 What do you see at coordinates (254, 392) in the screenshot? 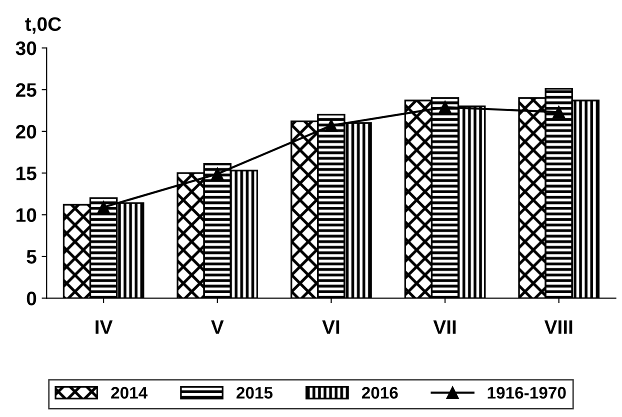
I see `legend-label: 2015` at bounding box center [254, 392].